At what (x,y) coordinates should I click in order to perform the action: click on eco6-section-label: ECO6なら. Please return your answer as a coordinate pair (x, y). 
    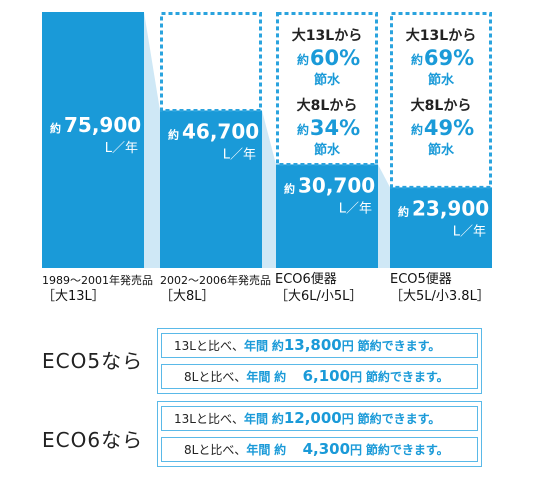
    Looking at the image, I should click on (93, 440).